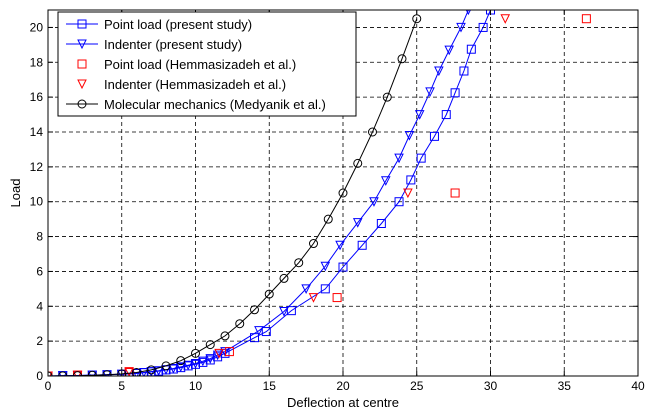  What do you see at coordinates (565, 386) in the screenshot?
I see `x-tick-label: 35` at bounding box center [565, 386].